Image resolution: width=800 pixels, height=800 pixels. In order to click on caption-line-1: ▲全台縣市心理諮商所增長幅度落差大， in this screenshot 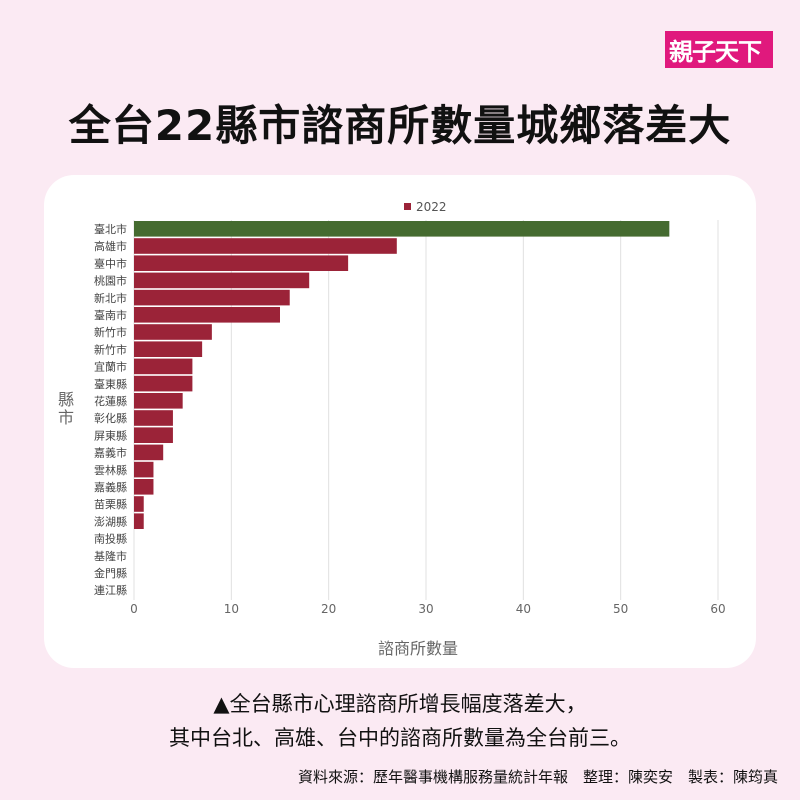, I will do `click(400, 704)`.